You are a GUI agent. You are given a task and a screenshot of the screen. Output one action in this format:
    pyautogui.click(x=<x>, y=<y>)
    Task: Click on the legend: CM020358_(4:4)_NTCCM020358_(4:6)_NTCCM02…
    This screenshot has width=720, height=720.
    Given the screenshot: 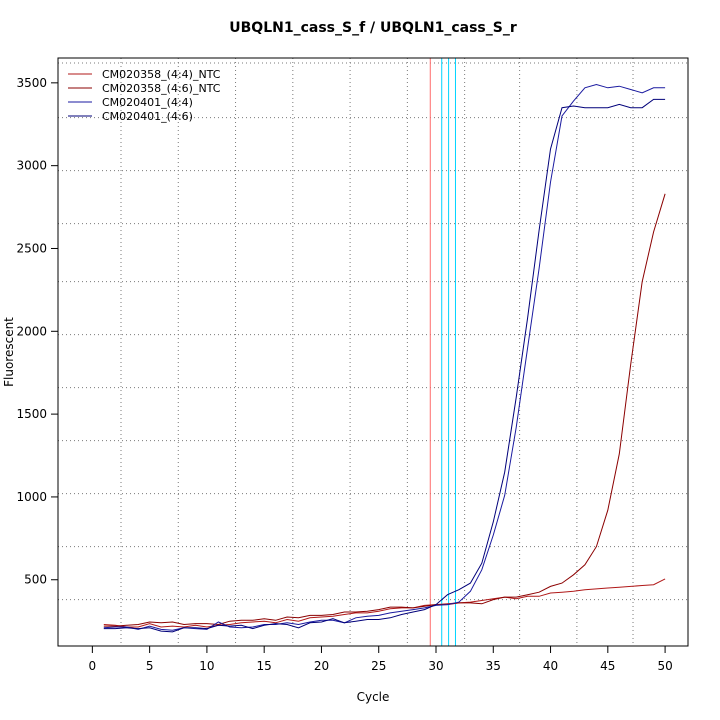 What is the action you would take?
    pyautogui.click(x=144, y=95)
    